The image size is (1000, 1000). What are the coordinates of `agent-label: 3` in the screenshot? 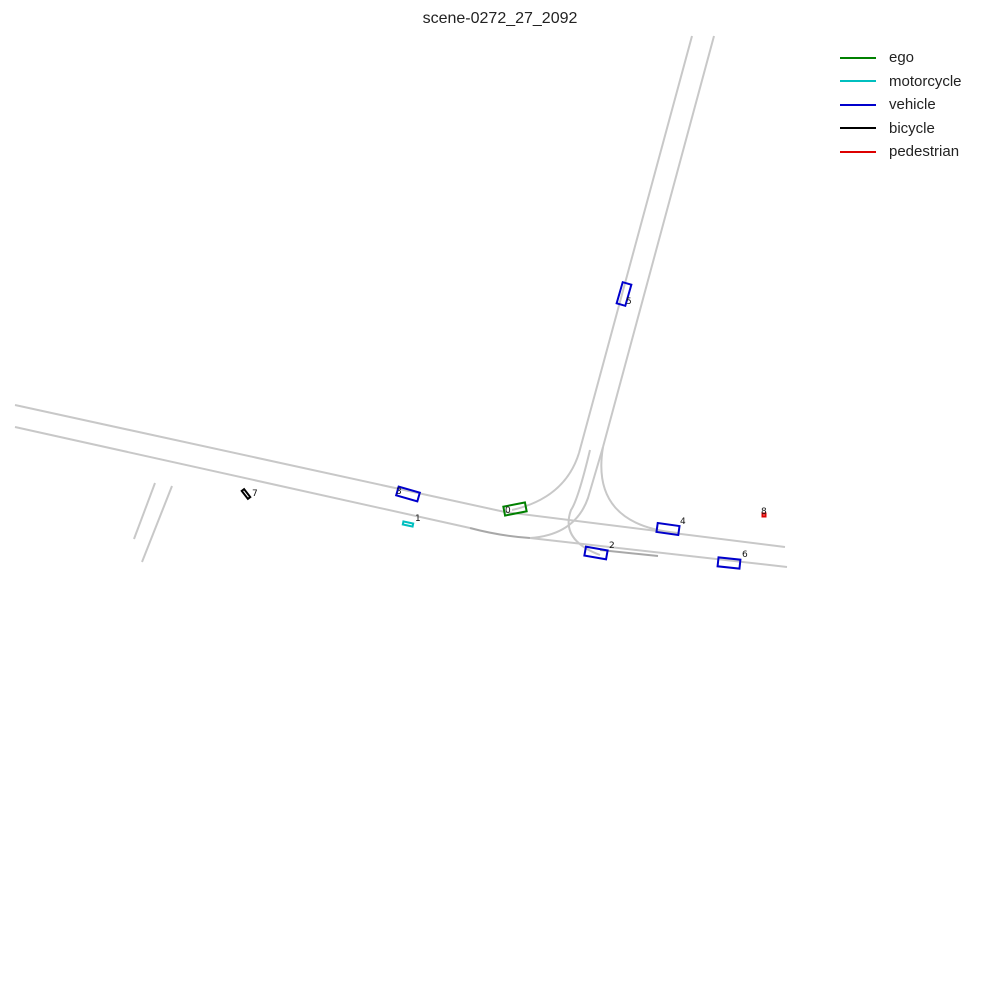 It's located at (399, 492).